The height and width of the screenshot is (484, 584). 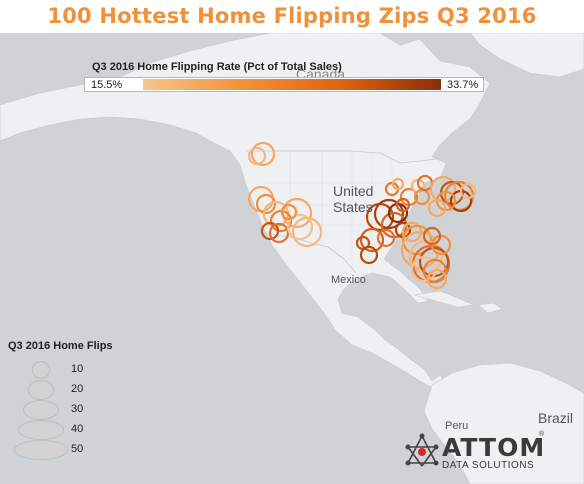 What do you see at coordinates (68, 390) in the screenshot?
I see `size-legend-item: 20` at bounding box center [68, 390].